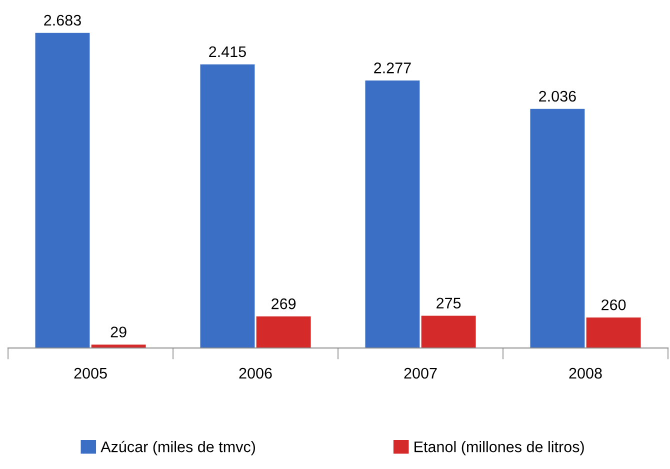  Describe the element at coordinates (420, 373) in the screenshot. I see `x-tick-label: 2007` at that location.